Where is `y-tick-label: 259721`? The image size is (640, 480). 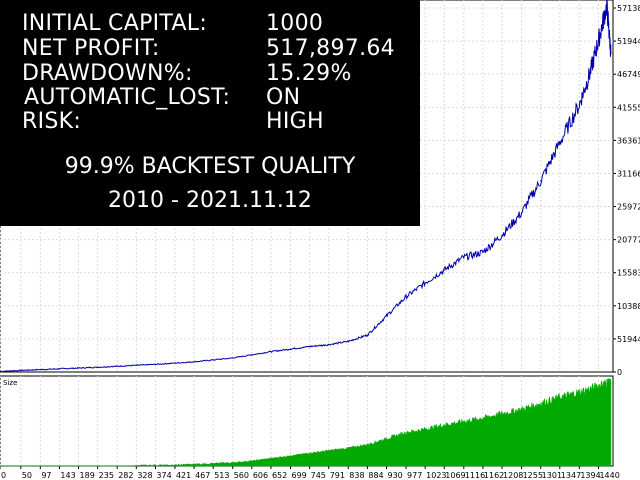
y-tick-label: 259721 is located at coordinates (628, 207).